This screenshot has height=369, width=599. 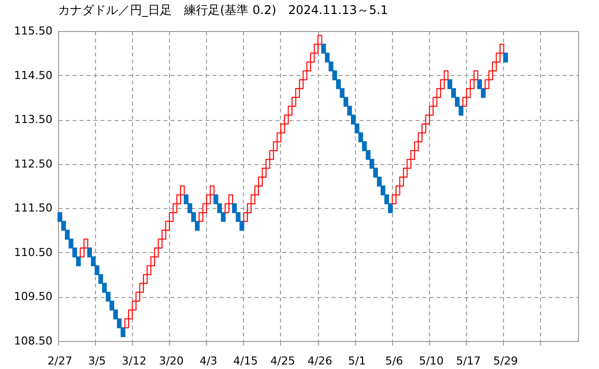 I want to click on x-tick-label: 4/15, so click(x=245, y=361).